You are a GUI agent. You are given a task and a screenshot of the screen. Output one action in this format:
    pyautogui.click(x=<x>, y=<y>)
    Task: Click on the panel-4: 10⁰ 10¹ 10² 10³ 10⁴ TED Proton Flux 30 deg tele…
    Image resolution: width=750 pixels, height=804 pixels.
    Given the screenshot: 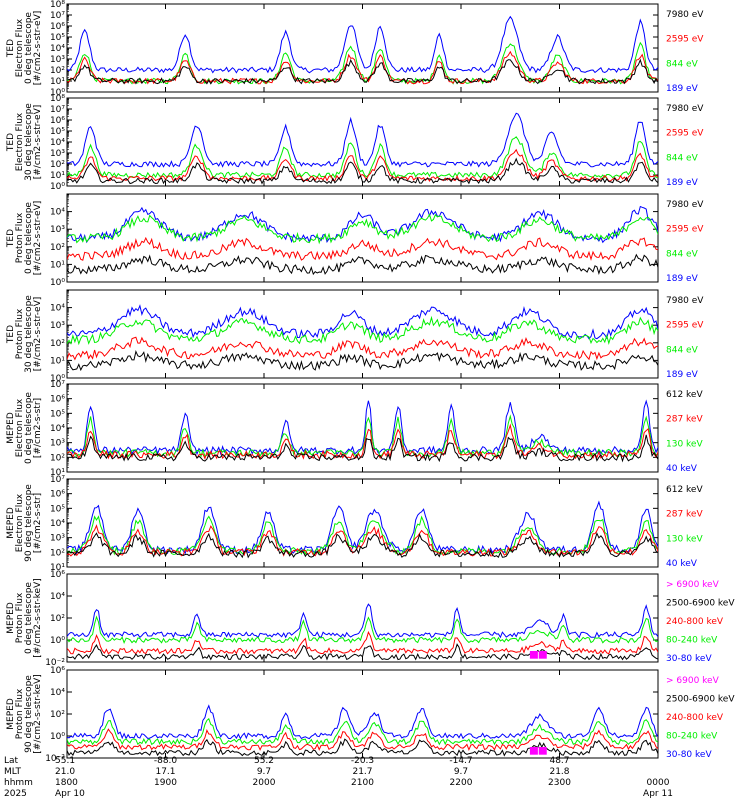 What is the action you would take?
    pyautogui.click(x=355, y=336)
    